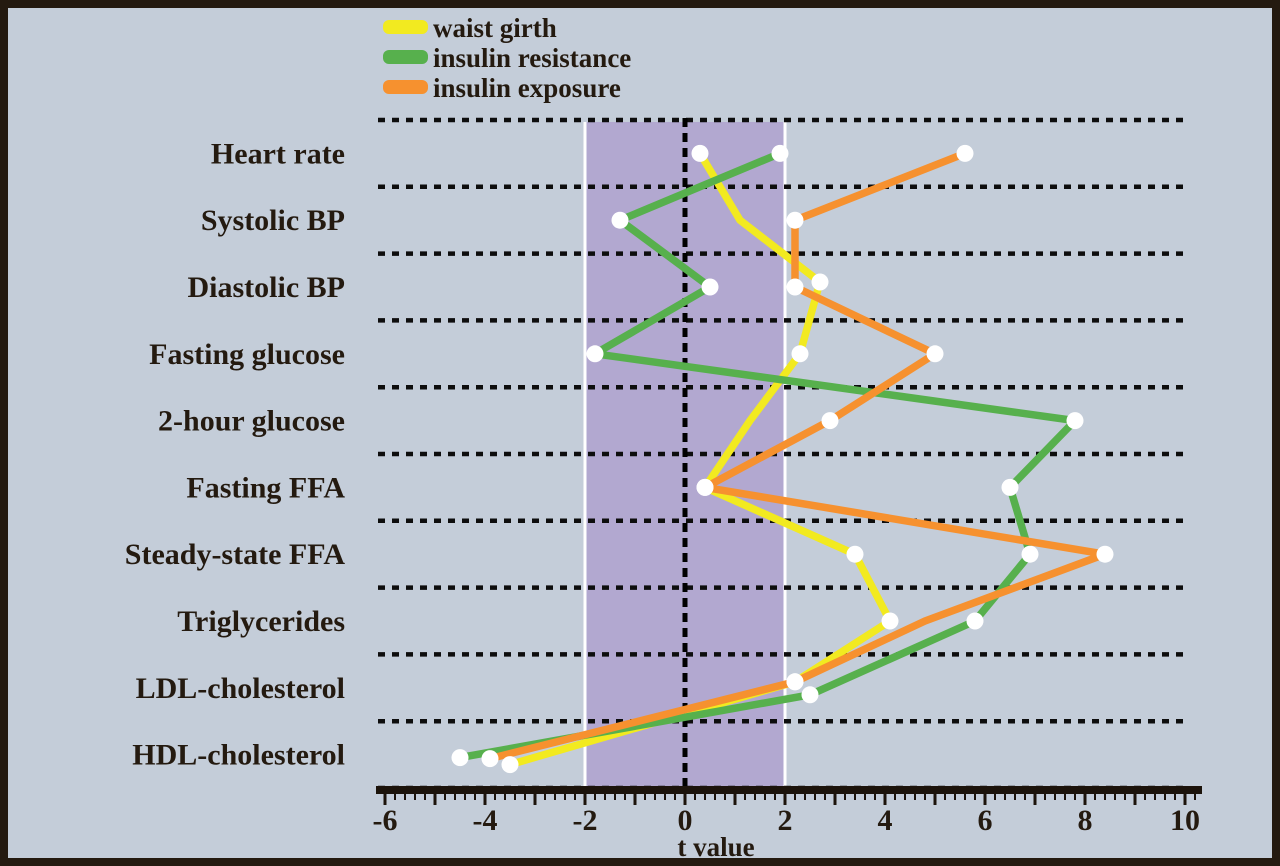 The height and width of the screenshot is (866, 1280). What do you see at coordinates (251, 421) in the screenshot?
I see `category-label: 2-hour glucose` at bounding box center [251, 421].